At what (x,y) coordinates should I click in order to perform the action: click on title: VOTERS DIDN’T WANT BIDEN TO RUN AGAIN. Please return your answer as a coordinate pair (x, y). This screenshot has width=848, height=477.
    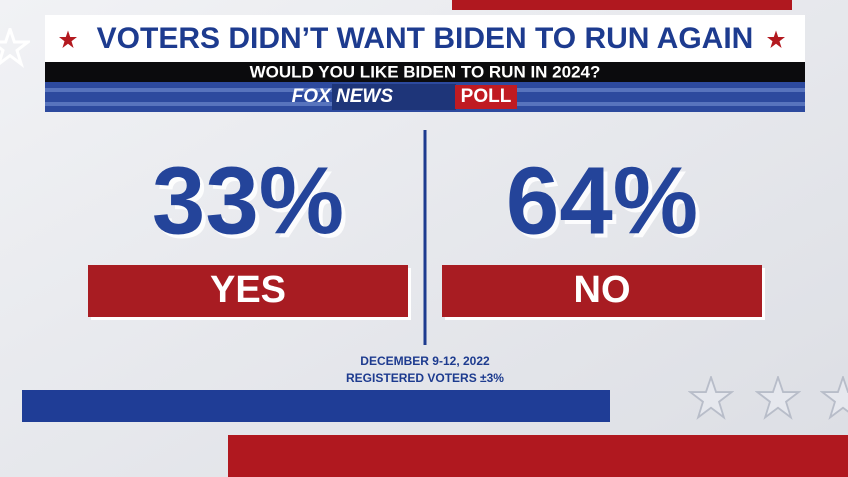
    Looking at the image, I should click on (425, 38).